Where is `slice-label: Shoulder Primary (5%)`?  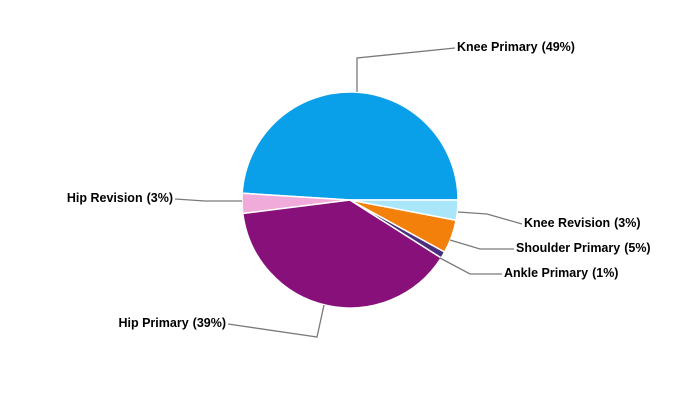 slice-label: Shoulder Primary (5%) is located at coordinates (583, 248).